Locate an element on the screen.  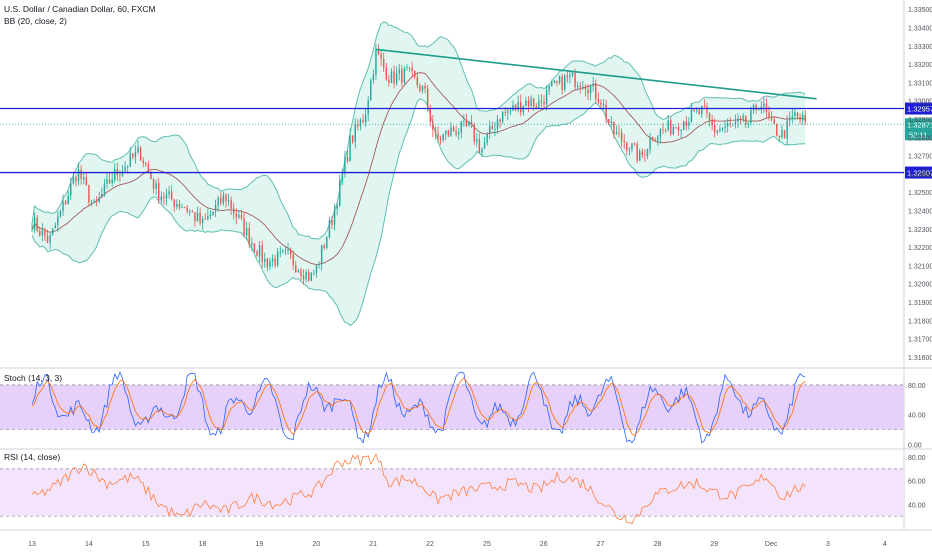
x-tick-label: 18 is located at coordinates (203, 544).